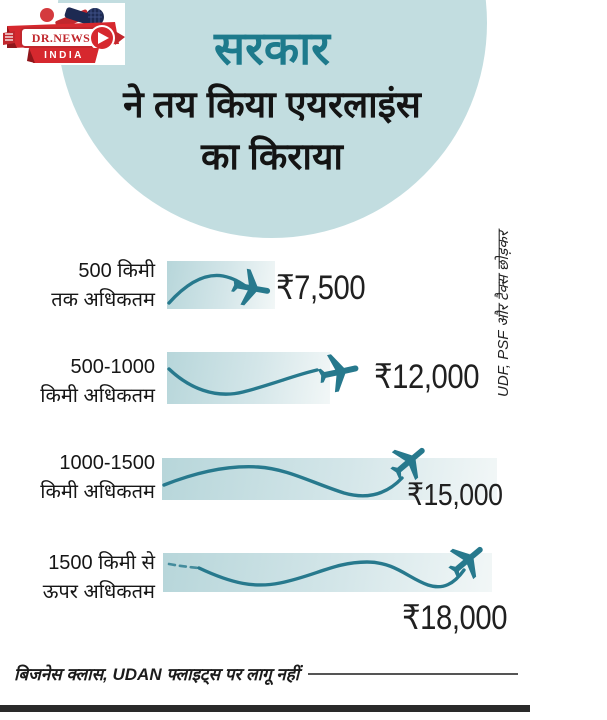  What do you see at coordinates (102, 38) in the screenshot?
I see `play-button-icon` at bounding box center [102, 38].